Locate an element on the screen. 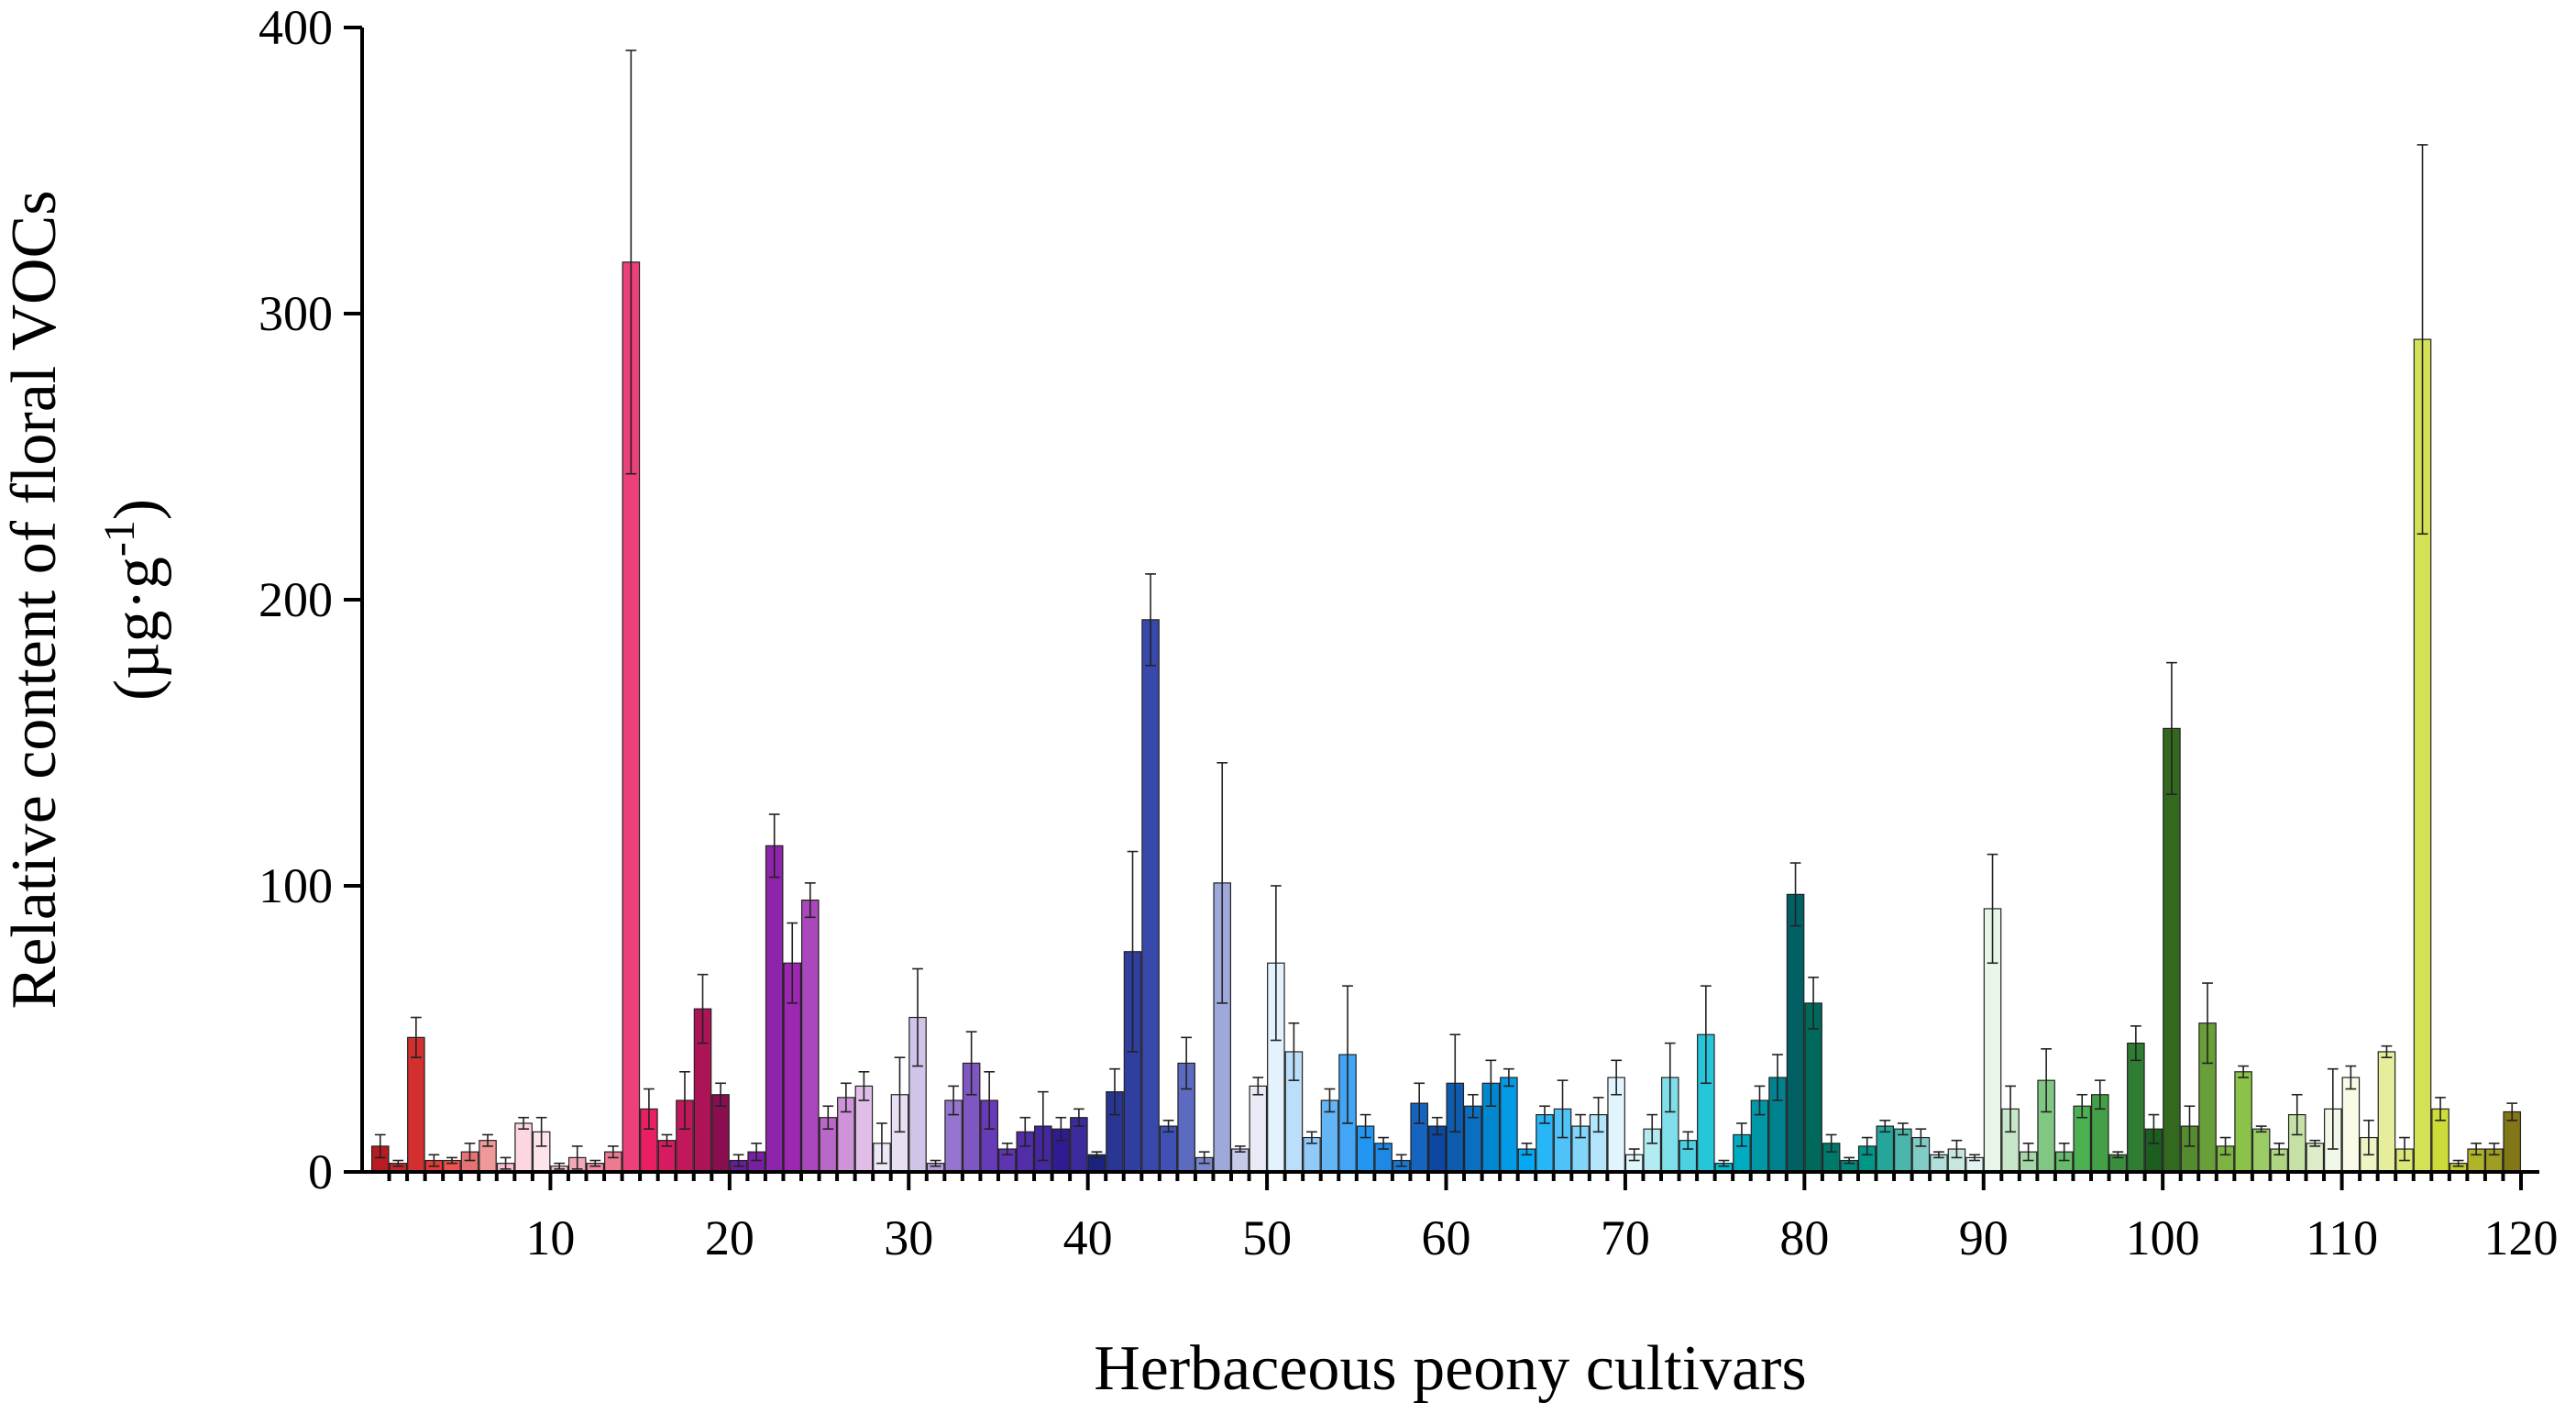 The width and height of the screenshot is (2576, 1414). x-tick-label: 110 is located at coordinates (2342, 1237).